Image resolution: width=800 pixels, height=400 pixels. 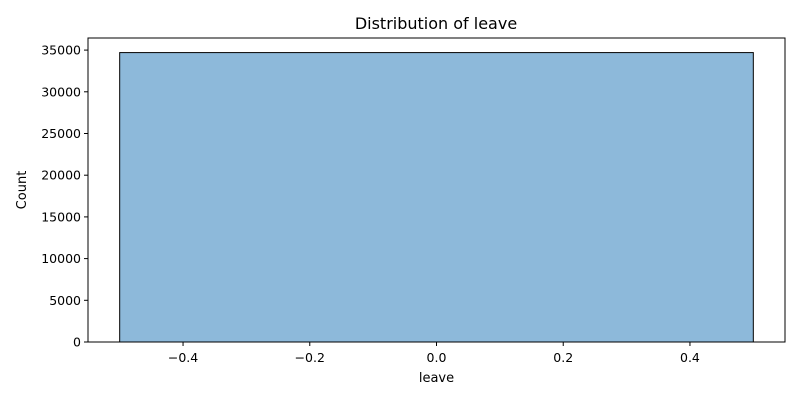 I want to click on y-tick-label: 5000, so click(x=65, y=300).